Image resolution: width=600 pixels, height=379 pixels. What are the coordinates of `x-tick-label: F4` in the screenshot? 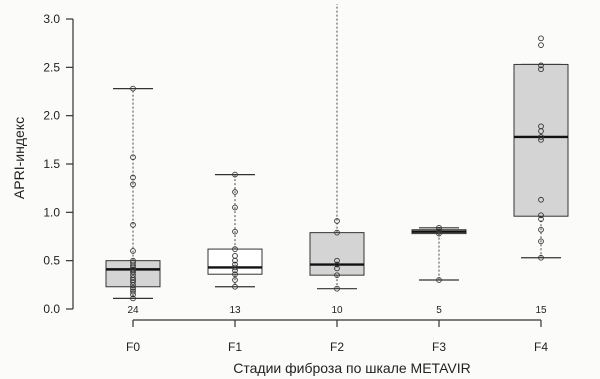 It's located at (541, 347).